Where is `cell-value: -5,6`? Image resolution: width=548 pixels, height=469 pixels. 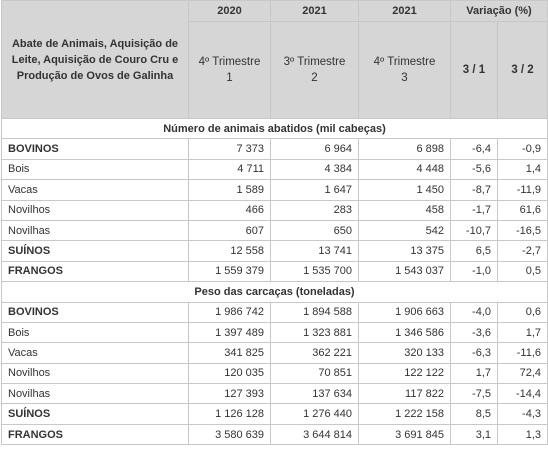
cell-value: -5,6 is located at coordinates (474, 169).